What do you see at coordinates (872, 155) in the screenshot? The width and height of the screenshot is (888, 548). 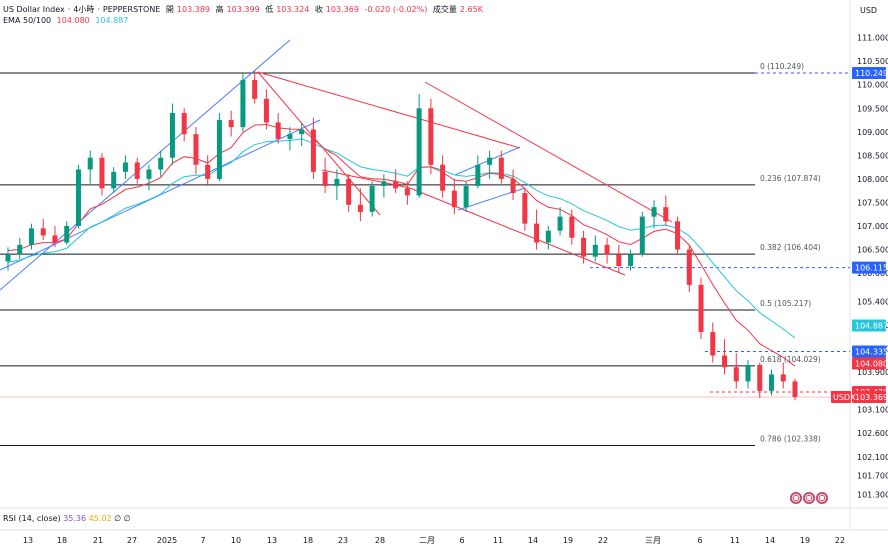 I see `price-tick-label: 108.500` at bounding box center [872, 155].